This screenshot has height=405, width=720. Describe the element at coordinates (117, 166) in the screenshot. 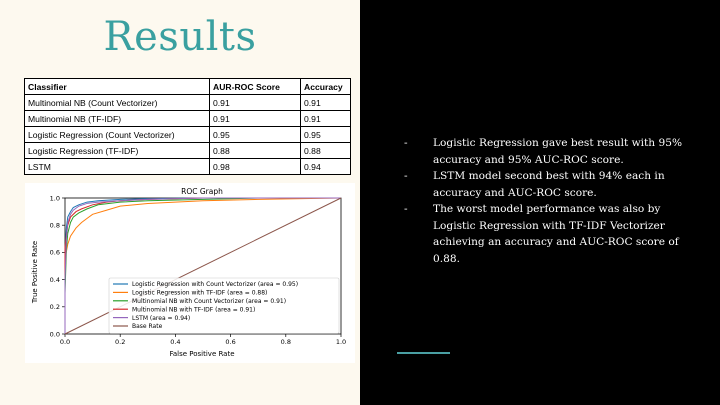

I see `cell-classifier: LSTM` at that location.